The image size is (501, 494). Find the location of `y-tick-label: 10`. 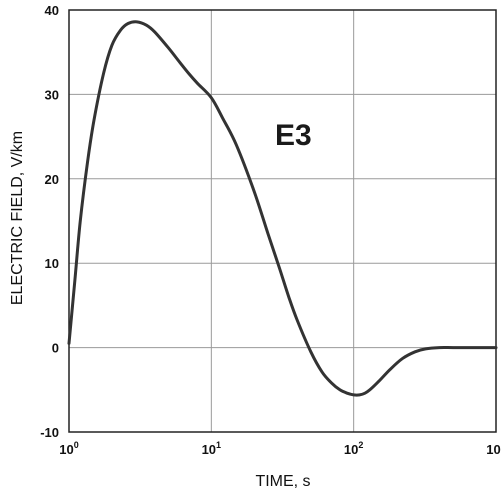

y-tick-label: 10 is located at coordinates (52, 263).